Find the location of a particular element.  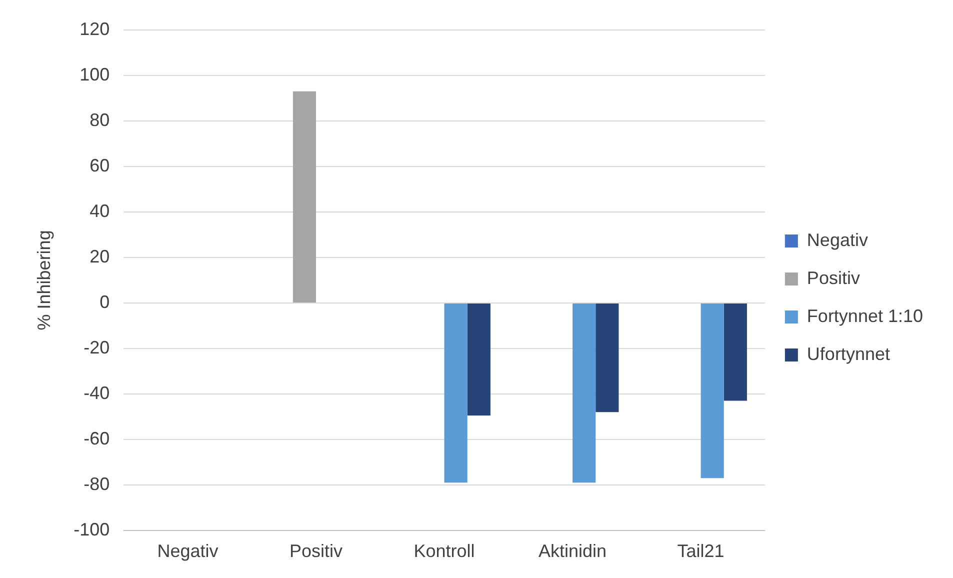

y-tick-label: -40 is located at coordinates (97, 392).